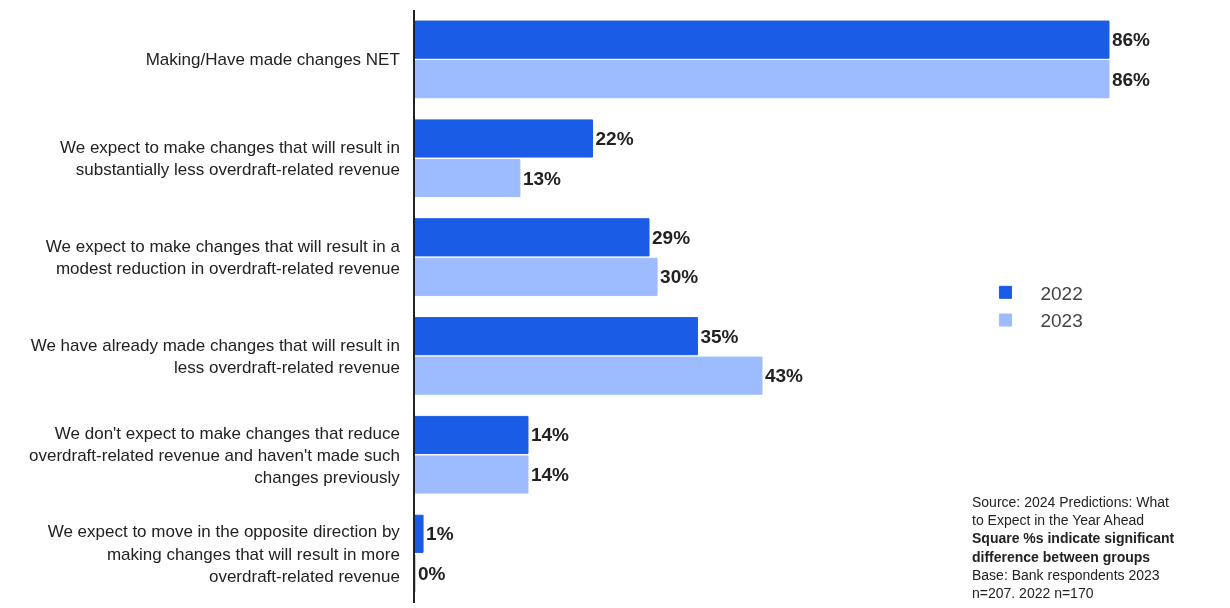 The width and height of the screenshot is (1230, 608). Describe the element at coordinates (229, 159) in the screenshot. I see `y-tick-label: We expect to make changes that will result in substantially less overdraft-related revenue` at that location.